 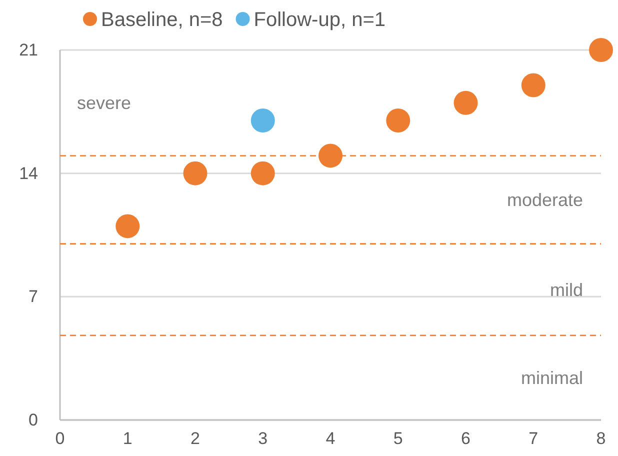 What do you see at coordinates (544, 200) in the screenshot?
I see `annotation: moderate` at bounding box center [544, 200].